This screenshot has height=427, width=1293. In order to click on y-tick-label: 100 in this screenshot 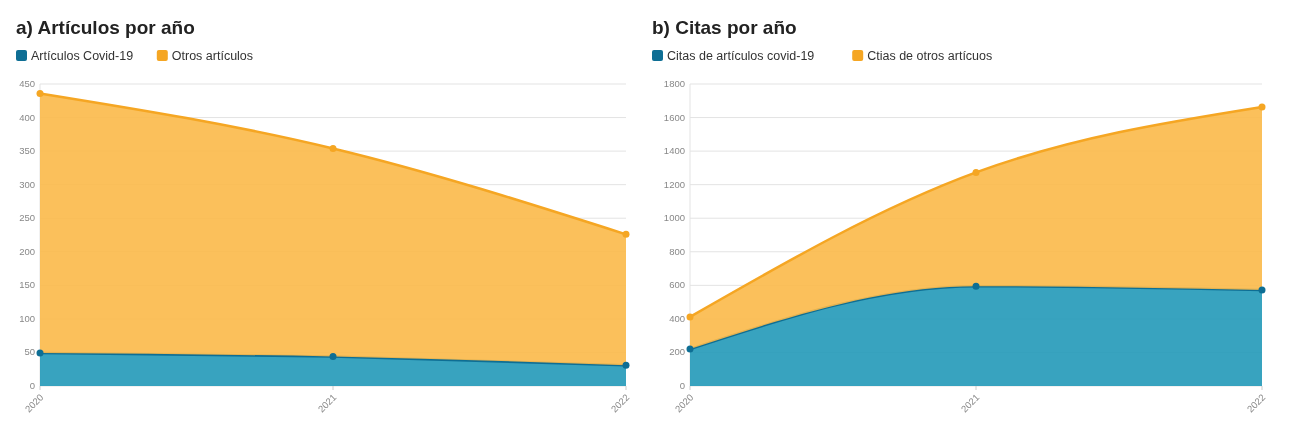, I will do `click(27, 318)`.